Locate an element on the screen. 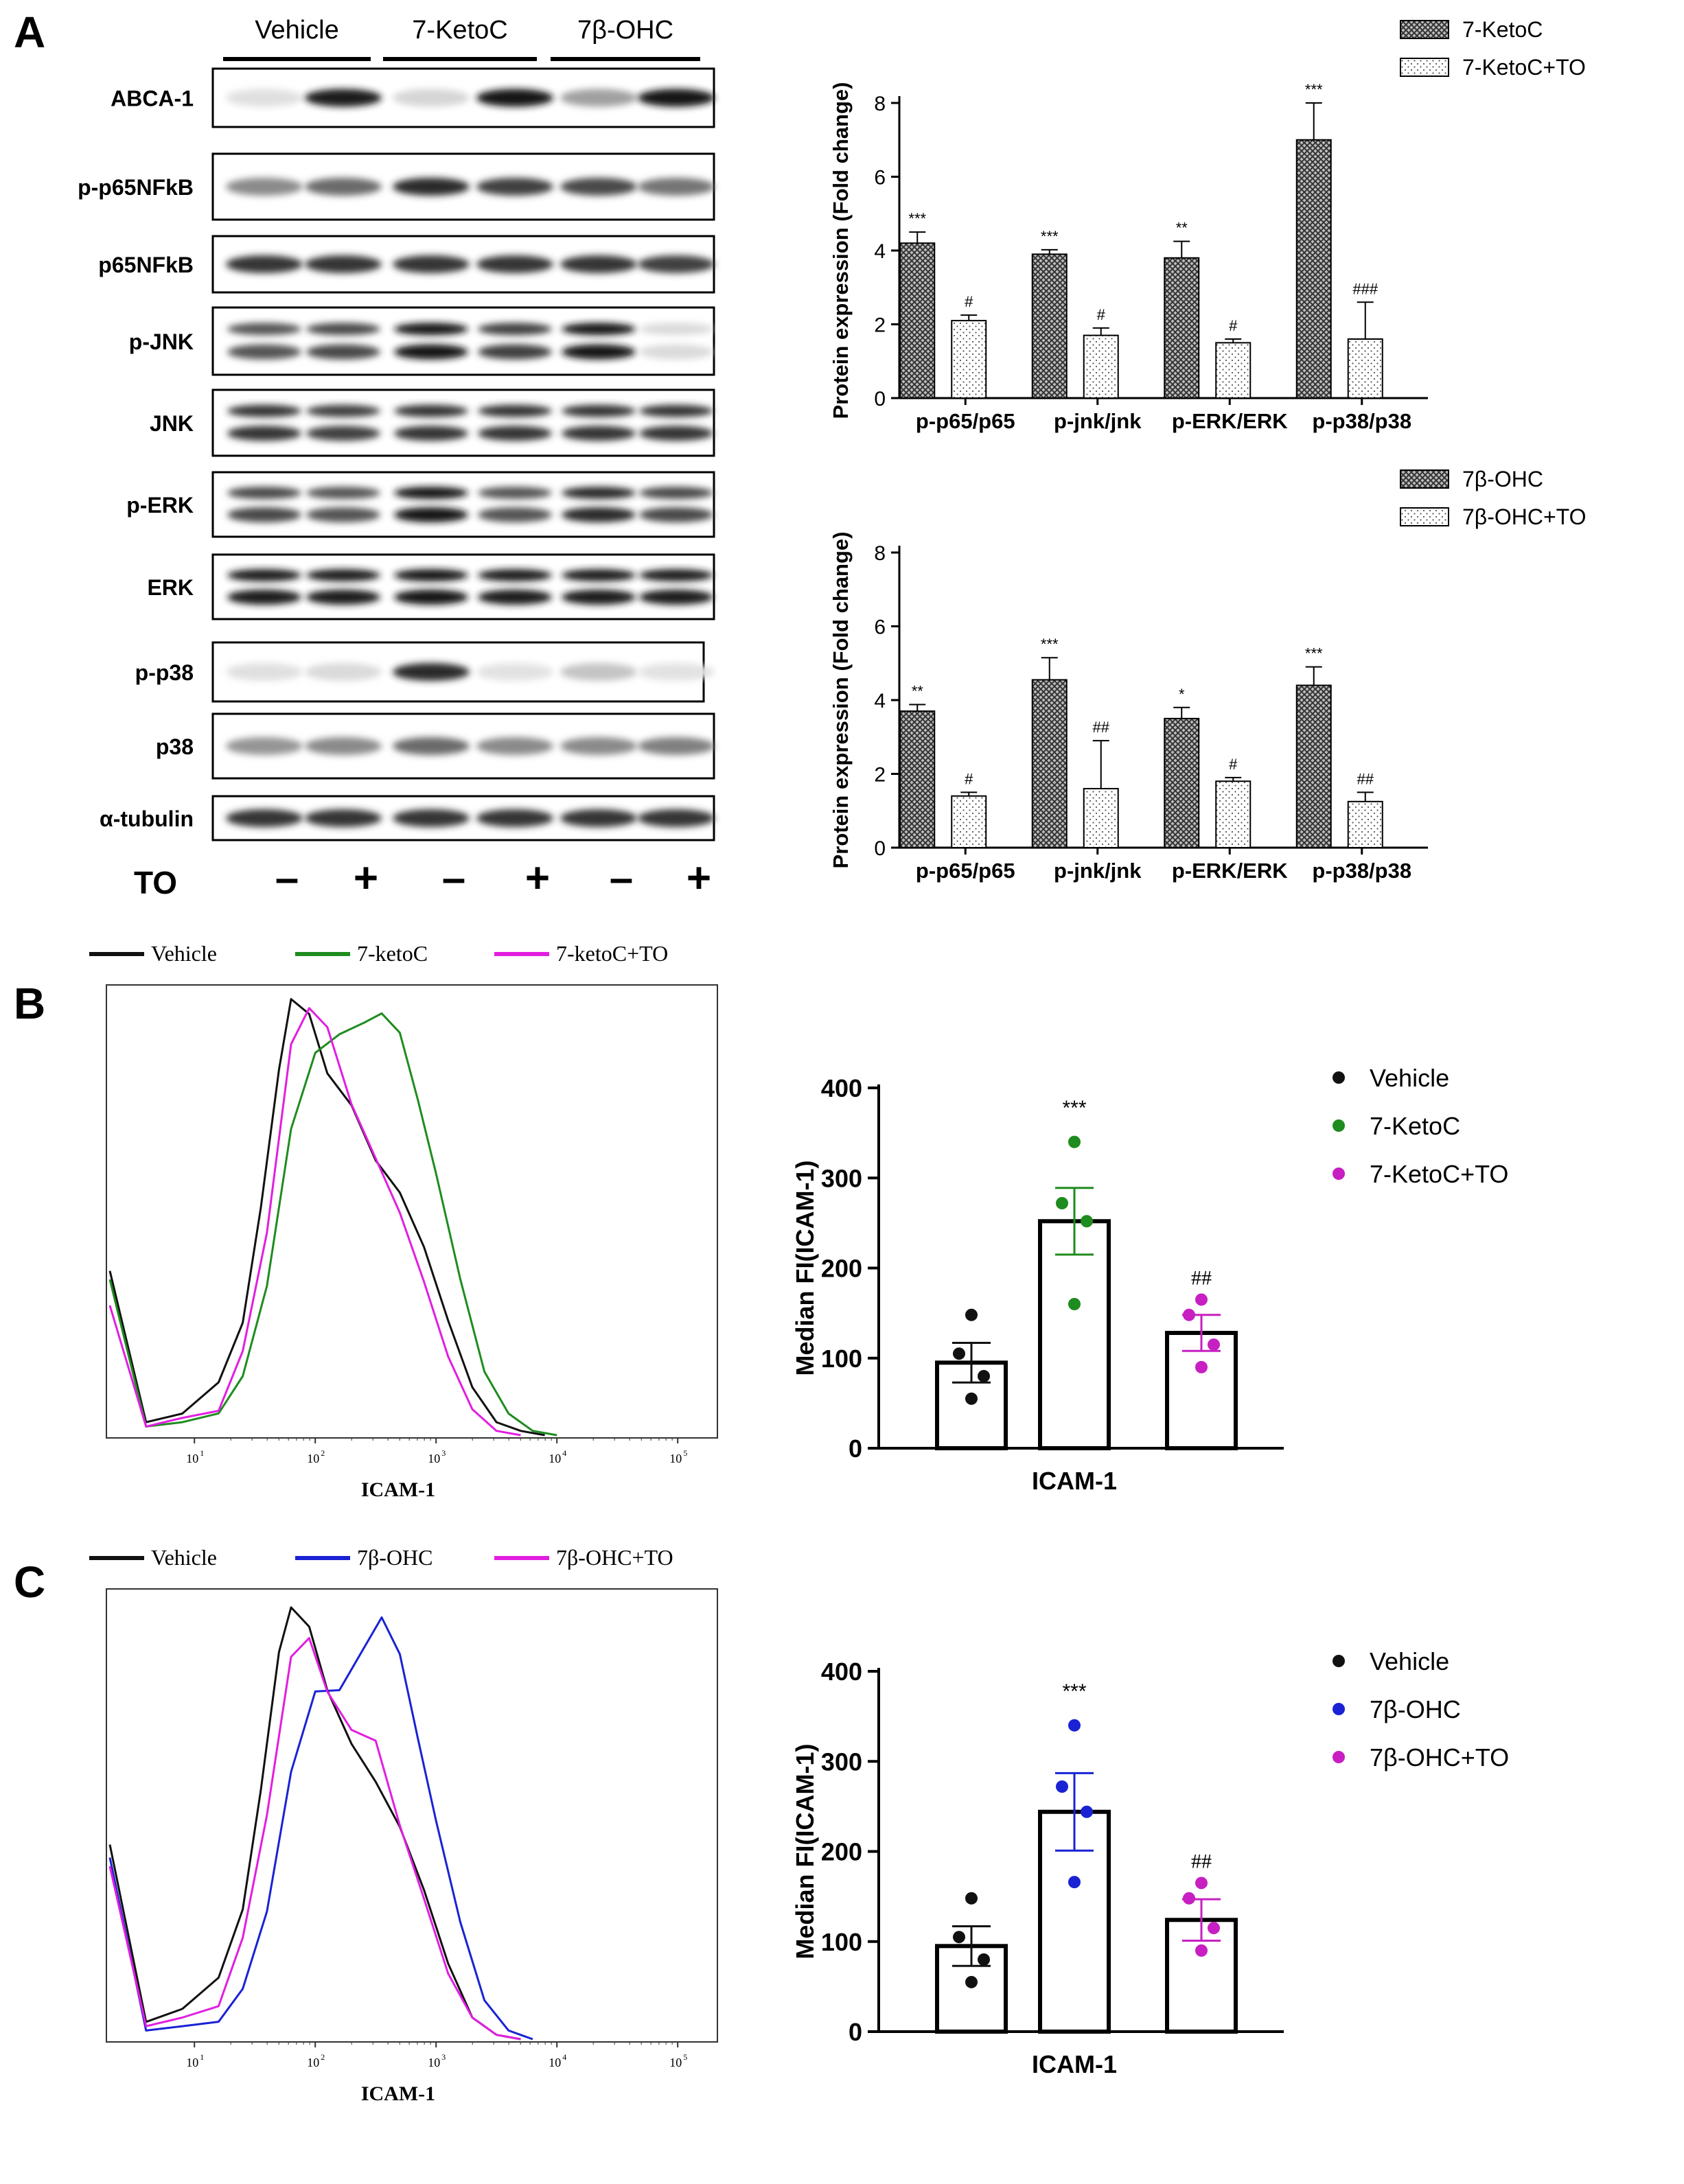  x-tick-exponent: 1 is located at coordinates (202, 2057).